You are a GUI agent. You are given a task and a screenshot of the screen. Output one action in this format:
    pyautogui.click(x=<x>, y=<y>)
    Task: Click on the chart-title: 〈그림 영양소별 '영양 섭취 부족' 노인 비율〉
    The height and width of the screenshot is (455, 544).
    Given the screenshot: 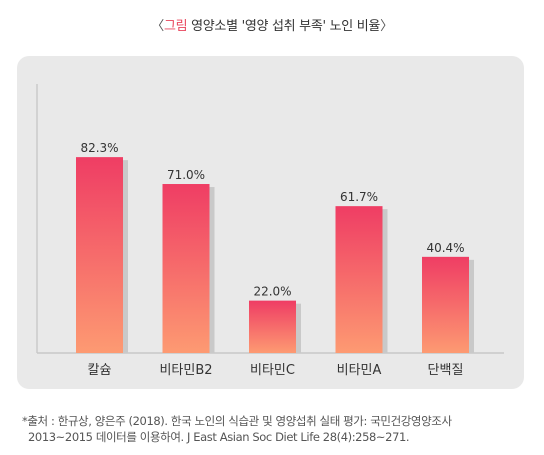 What is the action you would take?
    pyautogui.click(x=272, y=24)
    